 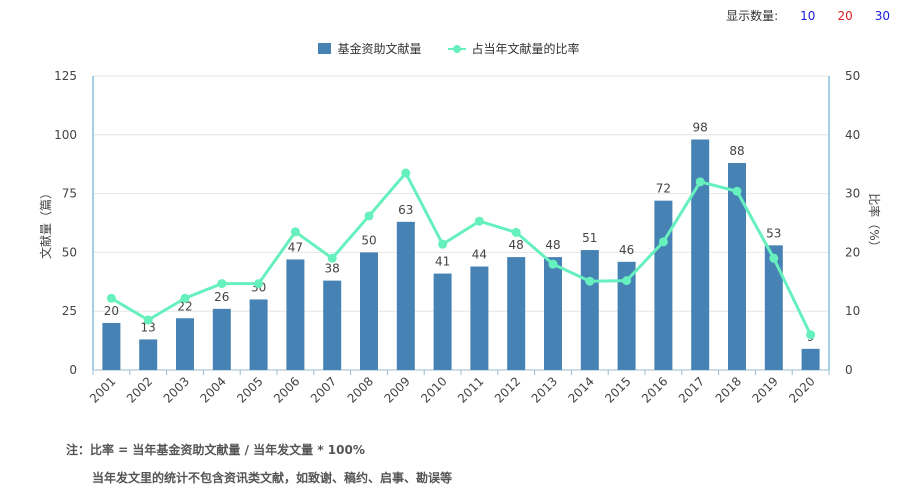 I want to click on y-tick-label-right: 40, so click(x=852, y=135).